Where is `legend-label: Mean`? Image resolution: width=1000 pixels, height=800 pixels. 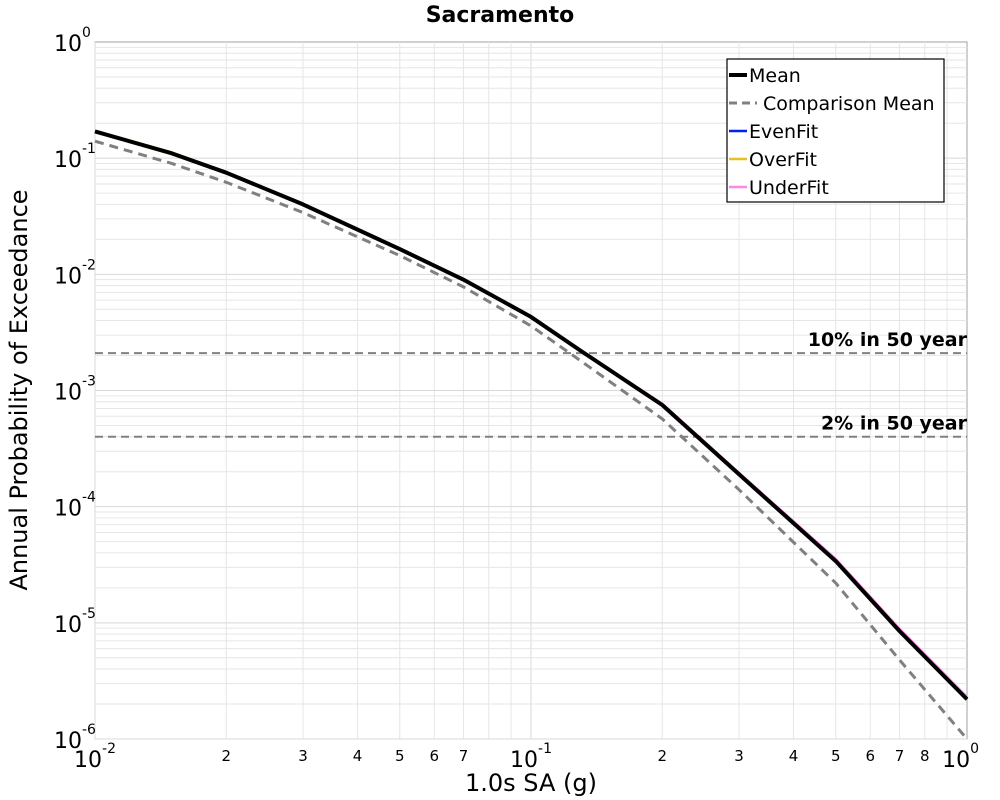
legend-label: Mean is located at coordinates (775, 76).